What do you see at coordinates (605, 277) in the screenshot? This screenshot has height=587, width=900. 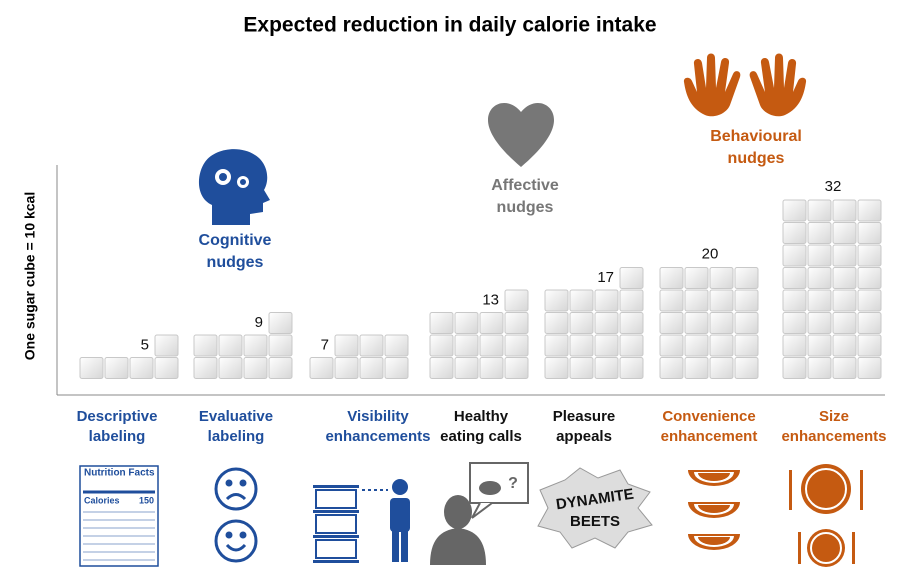 I see `value-label: 17` at bounding box center [605, 277].